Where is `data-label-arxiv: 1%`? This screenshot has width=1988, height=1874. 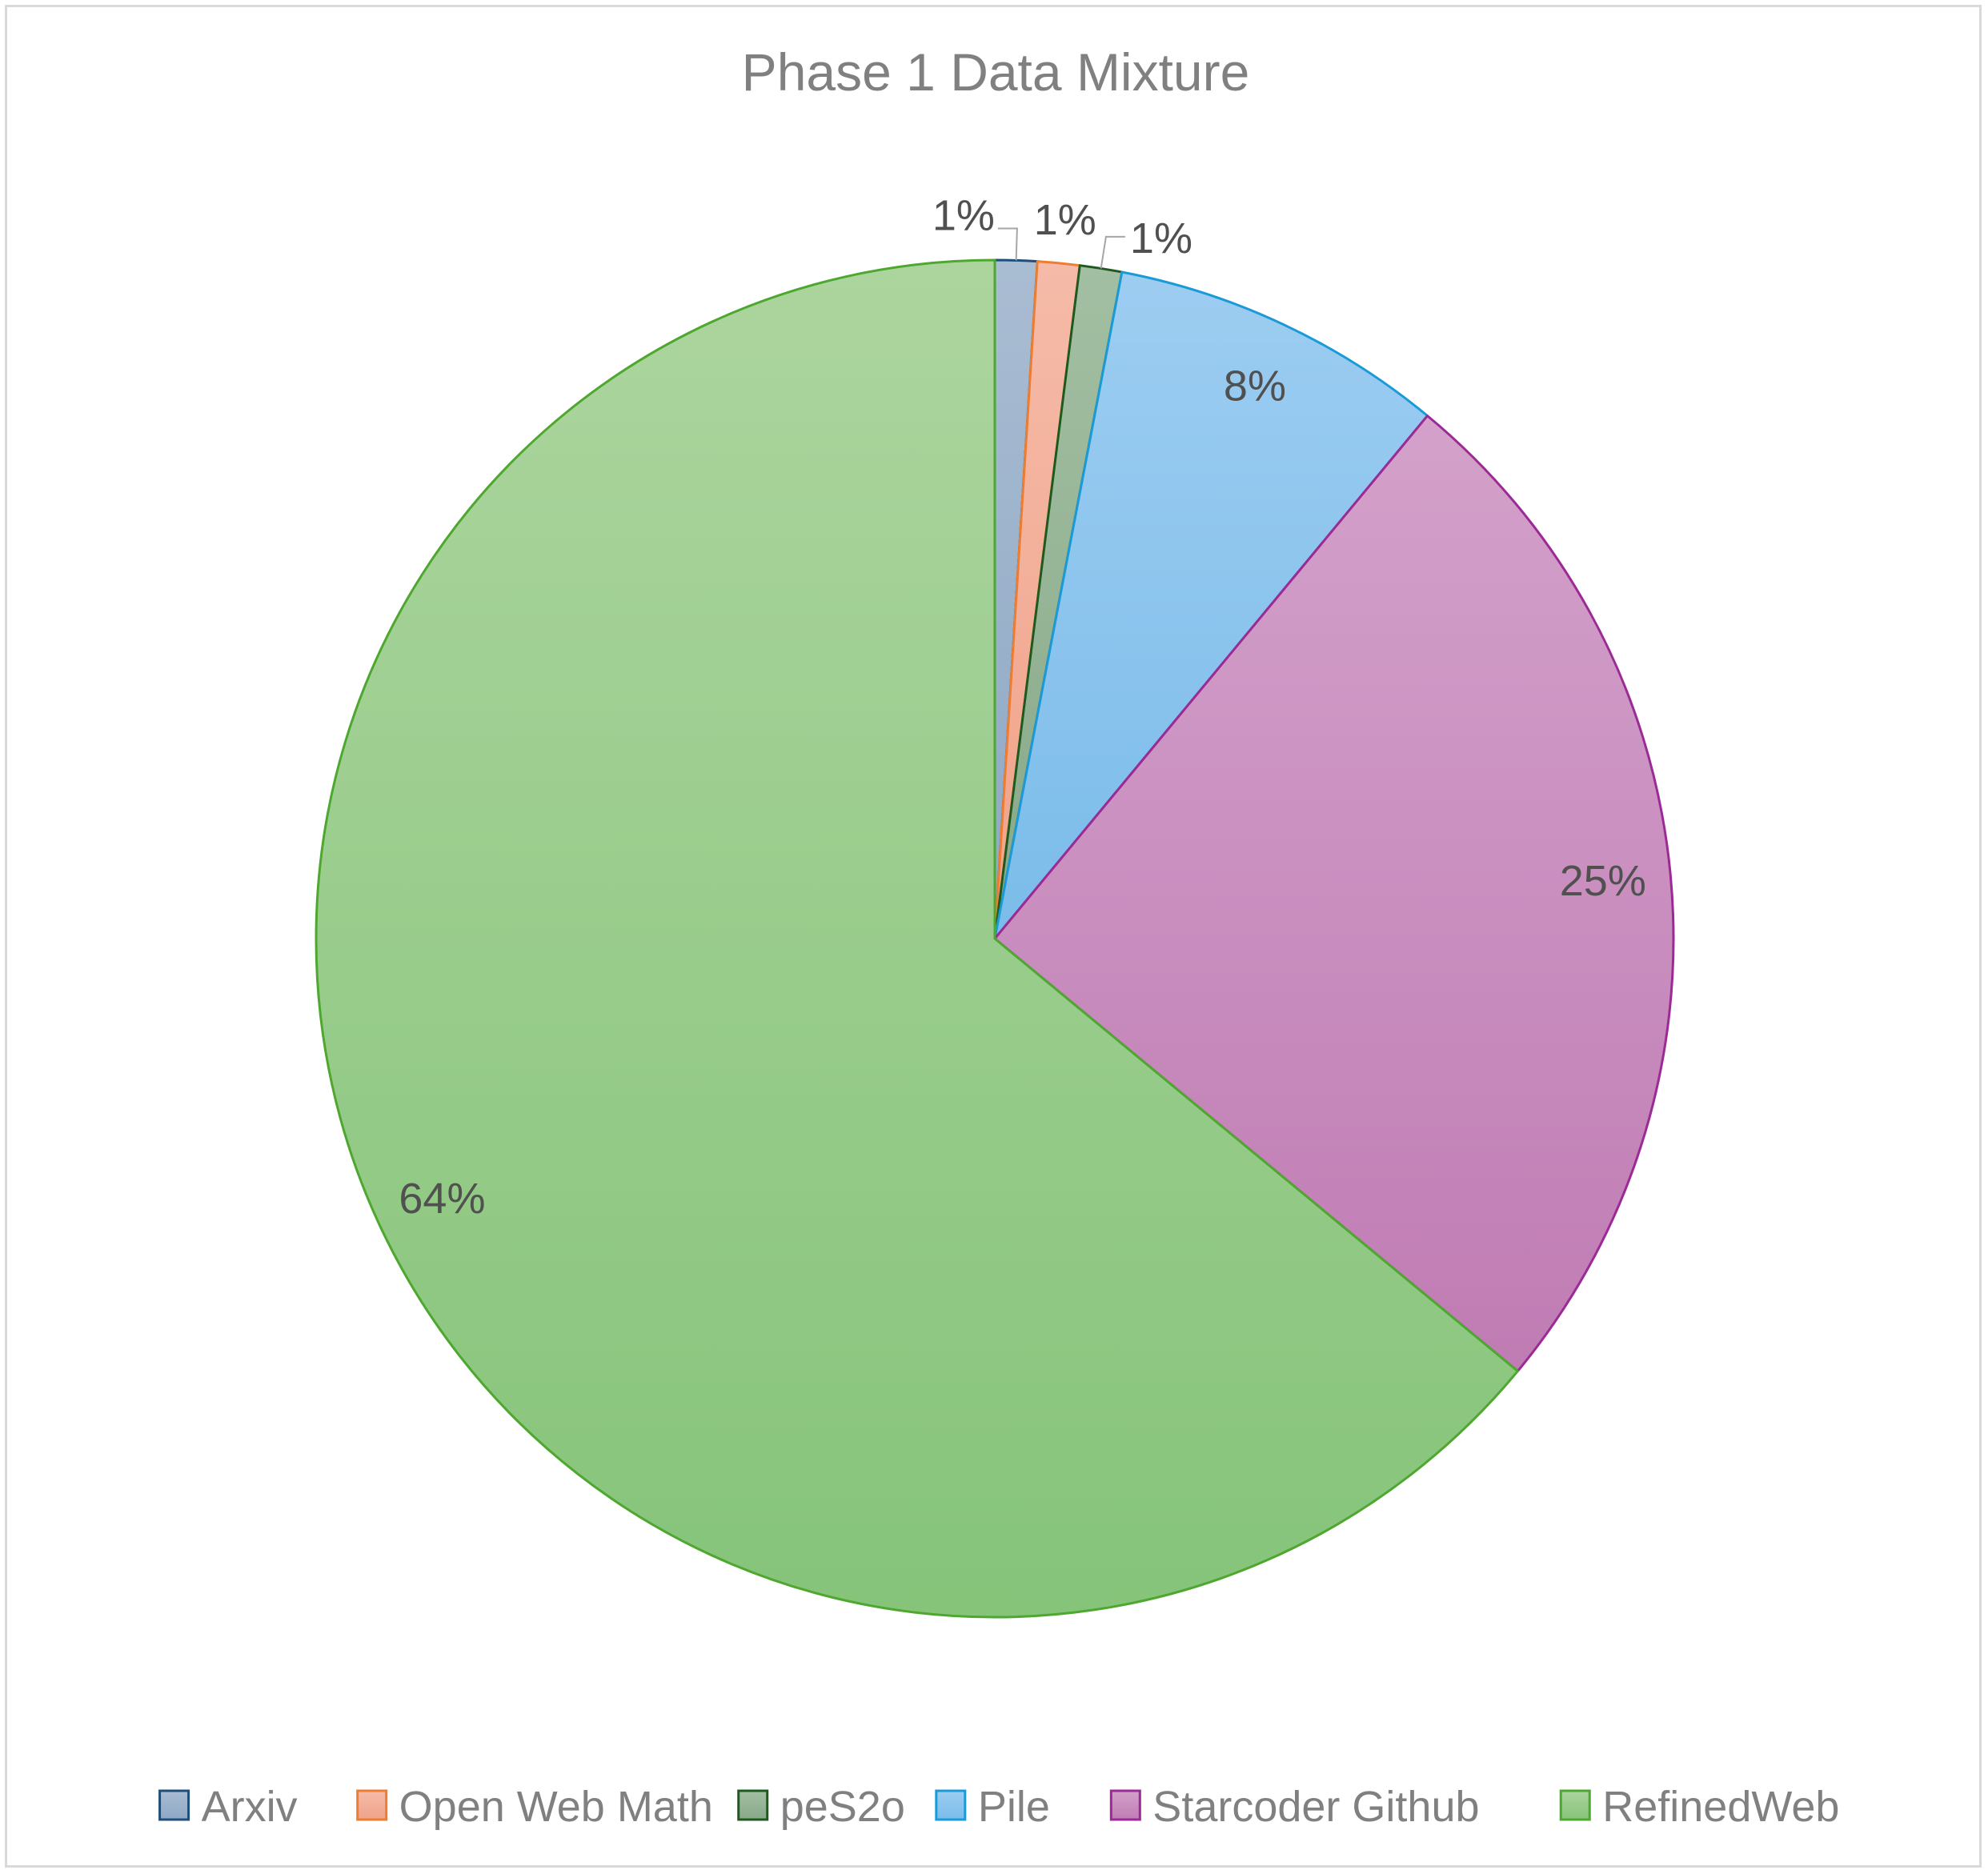 data-label-arxiv: 1% is located at coordinates (964, 215).